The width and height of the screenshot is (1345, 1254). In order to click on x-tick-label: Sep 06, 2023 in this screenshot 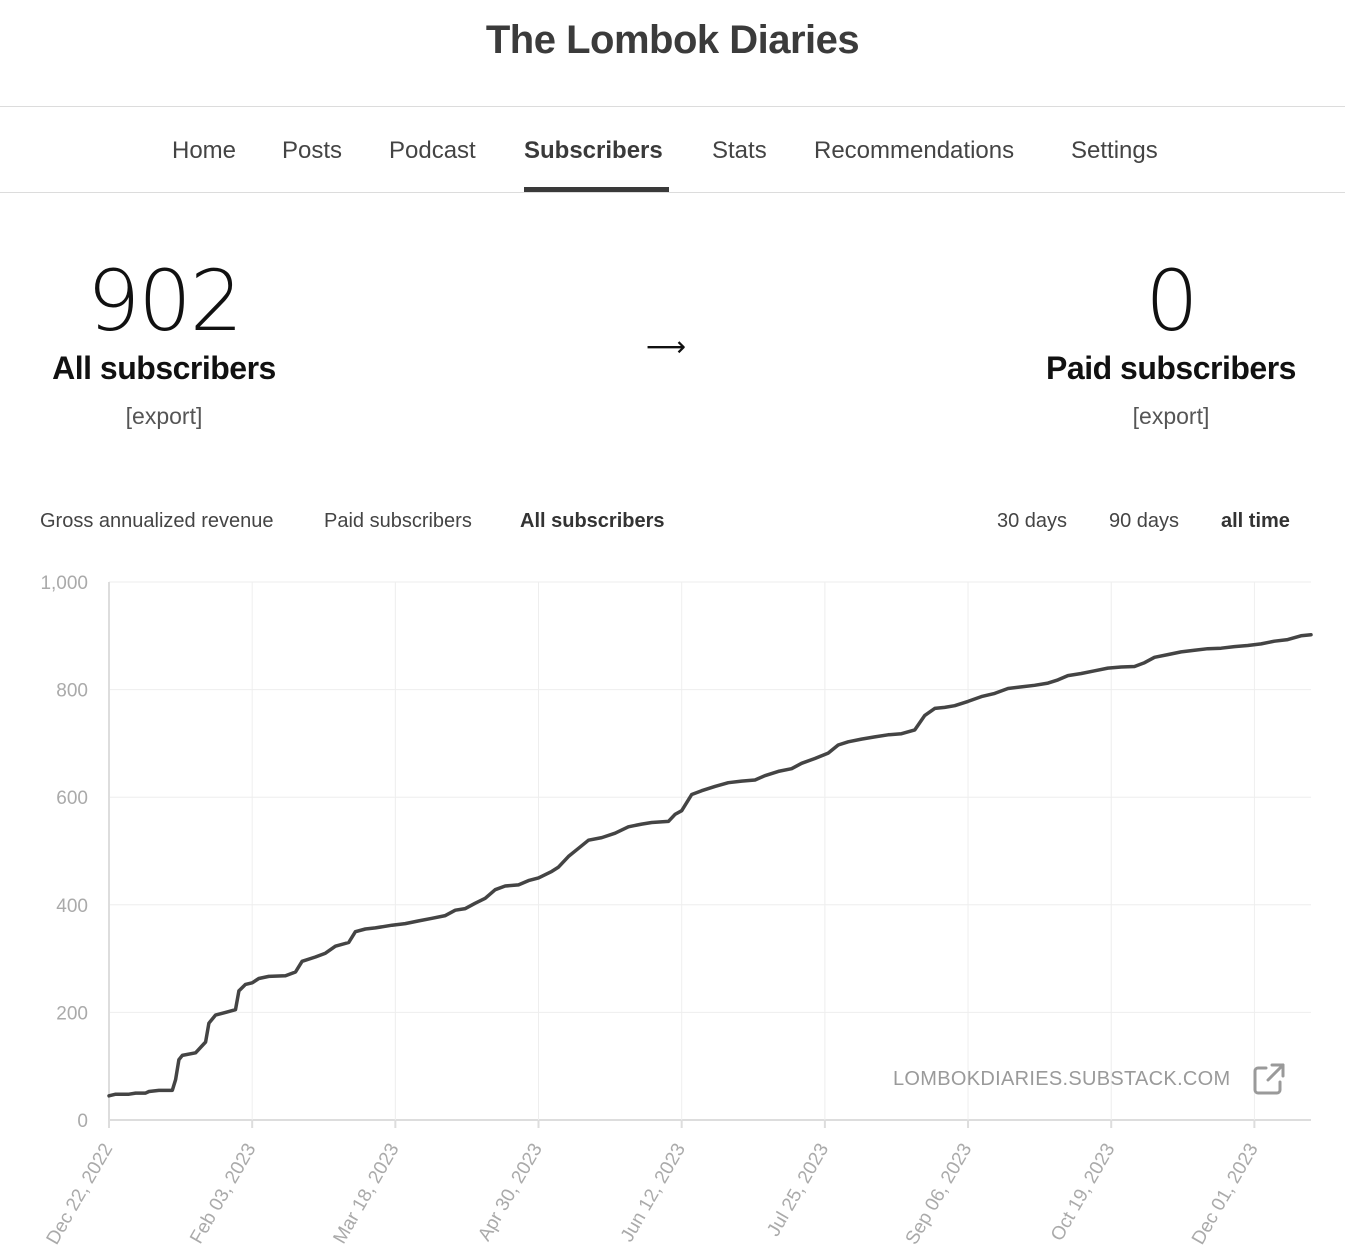, I will do `click(939, 1194)`.